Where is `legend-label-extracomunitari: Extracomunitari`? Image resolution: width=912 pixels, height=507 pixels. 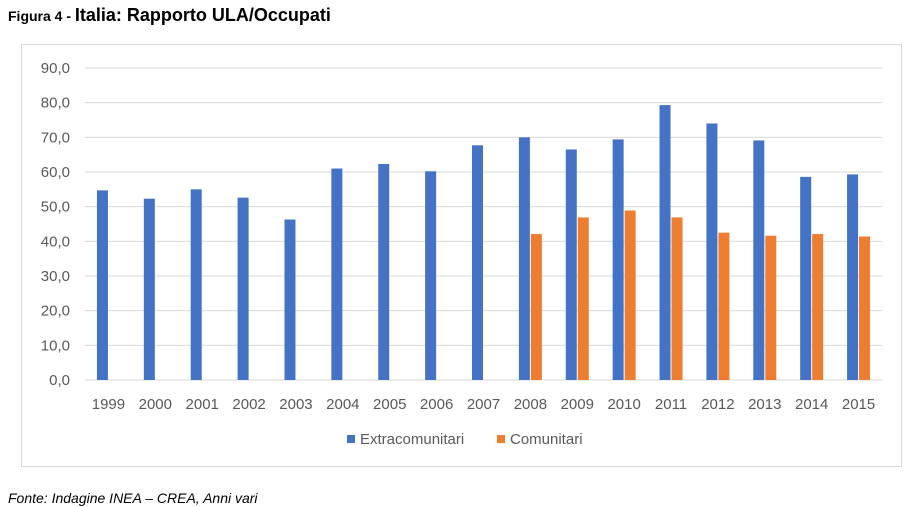 legend-label-extracomunitari: Extracomunitari is located at coordinates (412, 439).